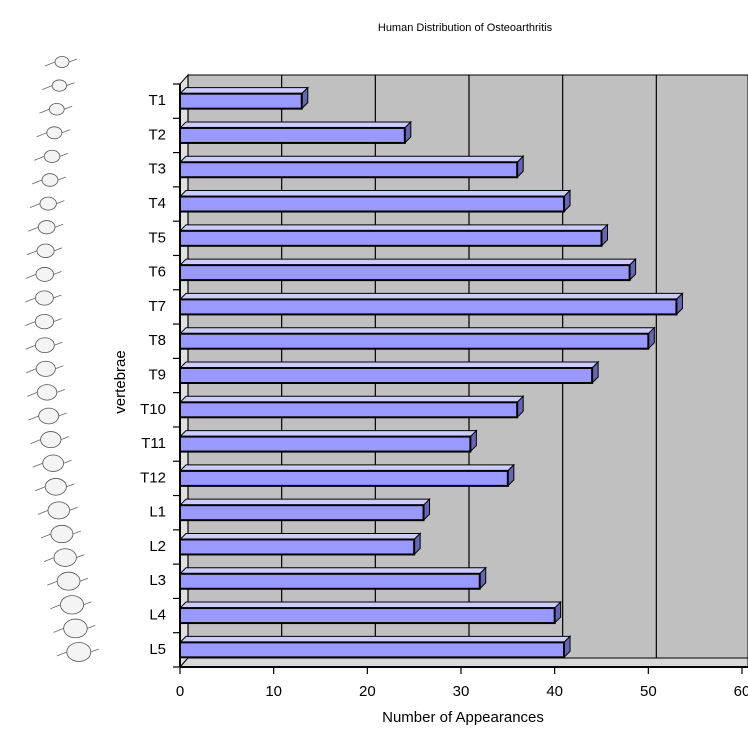 The width and height of the screenshot is (748, 739). What do you see at coordinates (157, 134) in the screenshot?
I see `y-tick-label: T2` at bounding box center [157, 134].